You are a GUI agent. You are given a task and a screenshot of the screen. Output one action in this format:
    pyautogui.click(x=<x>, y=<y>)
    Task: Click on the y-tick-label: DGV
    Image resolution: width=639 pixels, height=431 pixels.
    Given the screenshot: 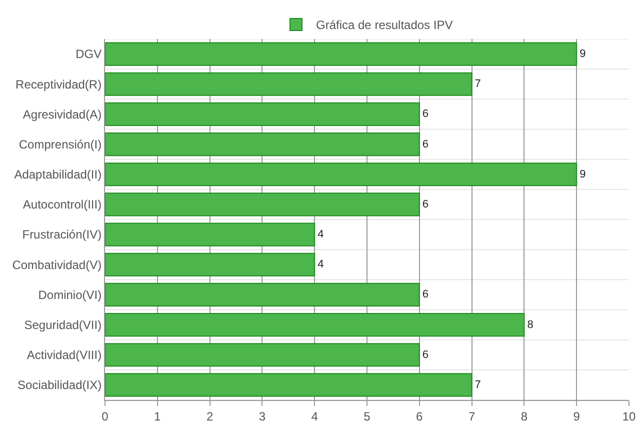 What is the action you would take?
    pyautogui.click(x=89, y=54)
    